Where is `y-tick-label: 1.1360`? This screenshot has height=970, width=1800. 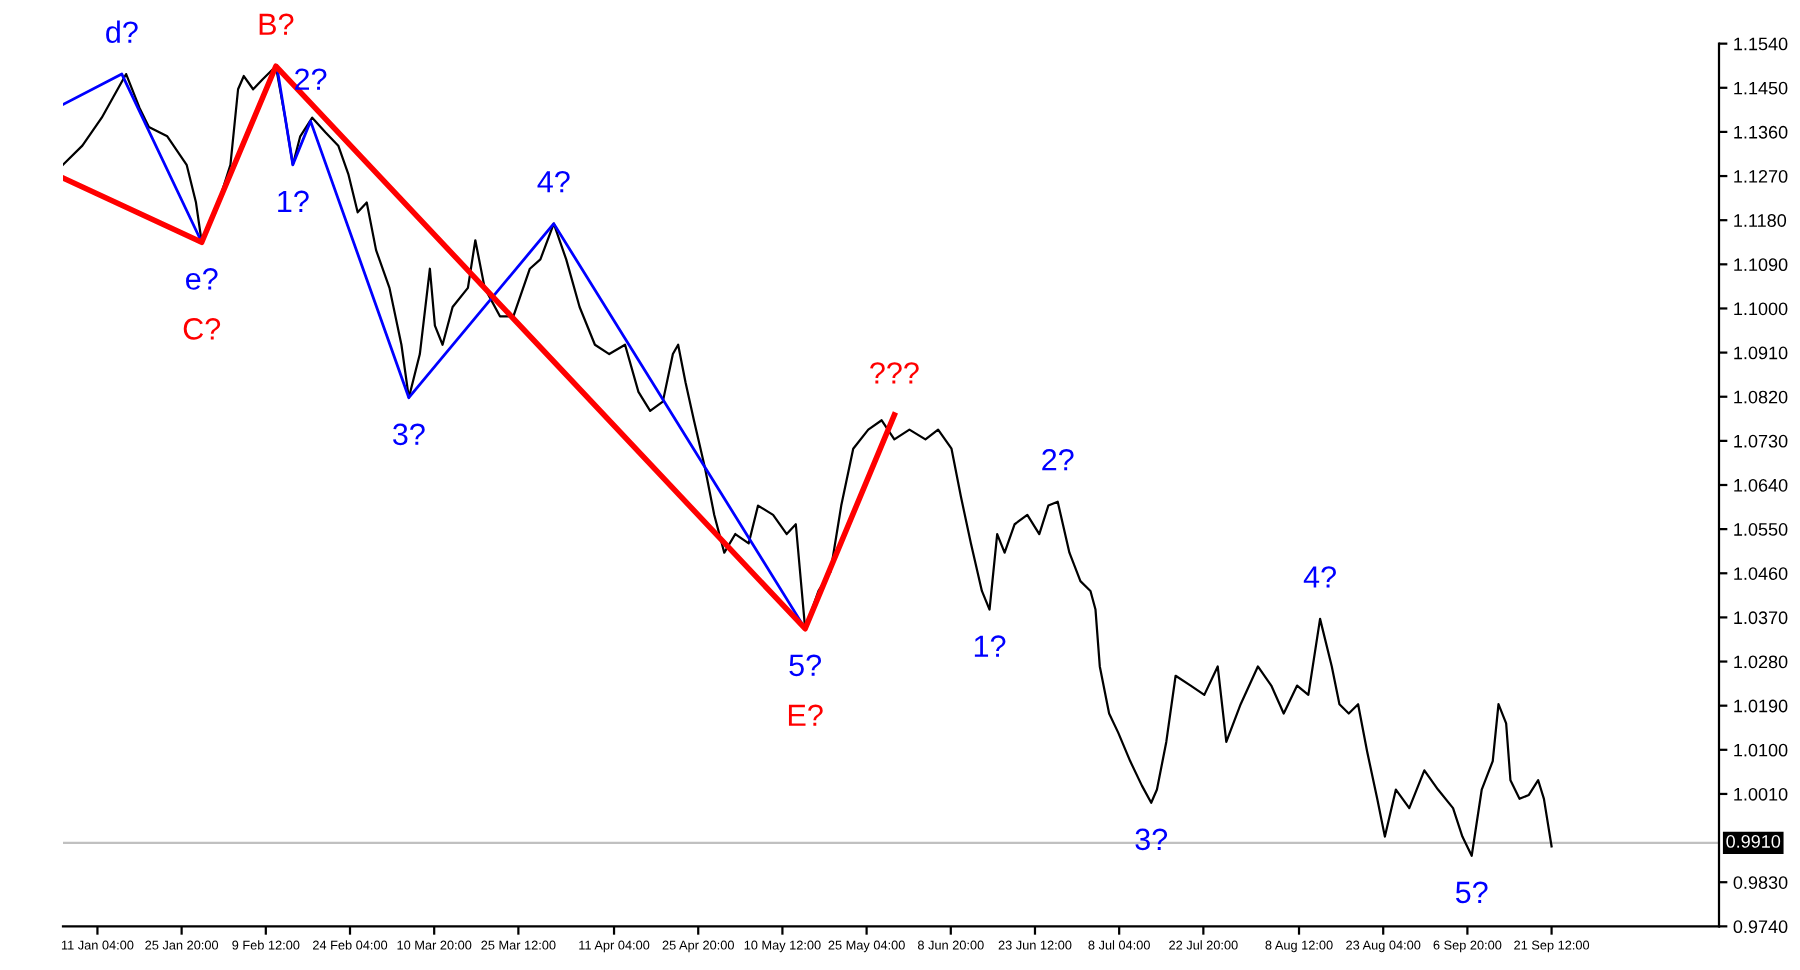 y-tick-label: 1.1360 is located at coordinates (1761, 132).